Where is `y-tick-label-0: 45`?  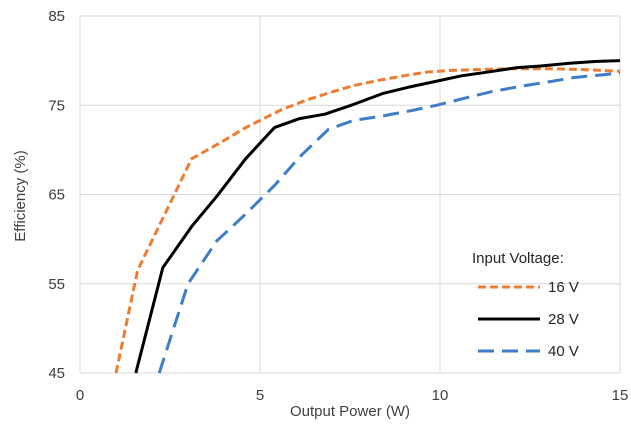 y-tick-label-0: 45 is located at coordinates (56, 373).